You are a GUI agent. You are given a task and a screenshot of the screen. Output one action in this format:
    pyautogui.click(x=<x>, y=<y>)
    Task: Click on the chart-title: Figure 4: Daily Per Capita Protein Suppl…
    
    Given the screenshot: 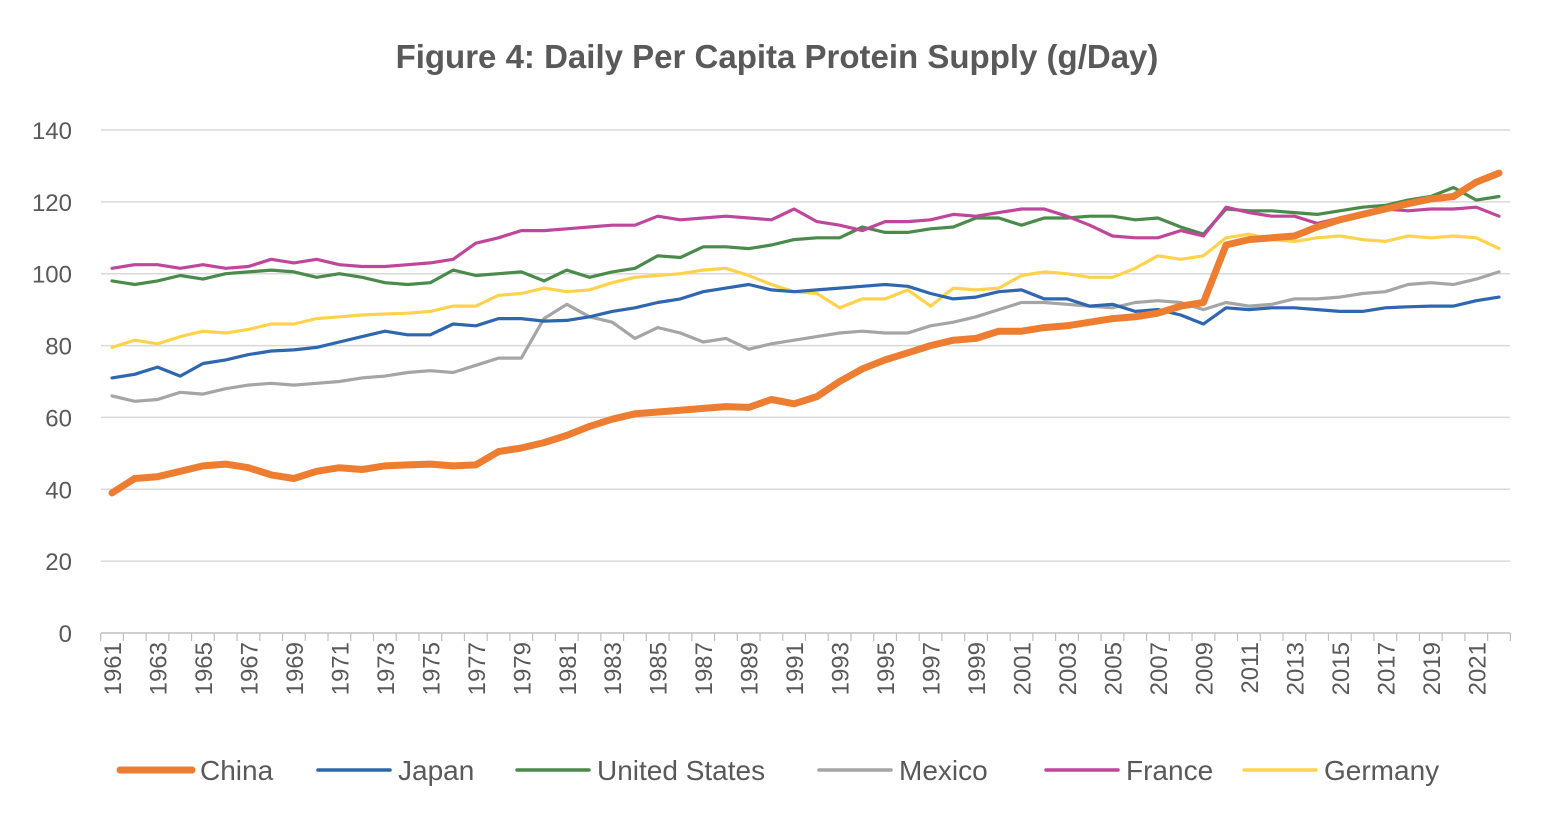 What is the action you would take?
    pyautogui.click(x=777, y=56)
    